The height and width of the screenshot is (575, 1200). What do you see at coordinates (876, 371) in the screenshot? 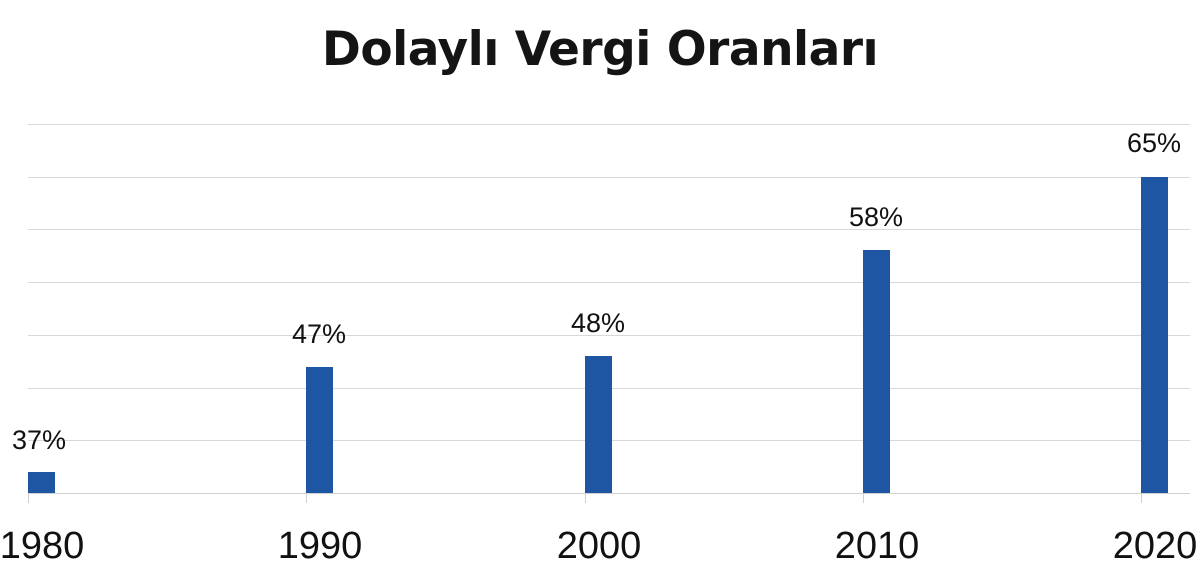
I see `bar-2010` at bounding box center [876, 371].